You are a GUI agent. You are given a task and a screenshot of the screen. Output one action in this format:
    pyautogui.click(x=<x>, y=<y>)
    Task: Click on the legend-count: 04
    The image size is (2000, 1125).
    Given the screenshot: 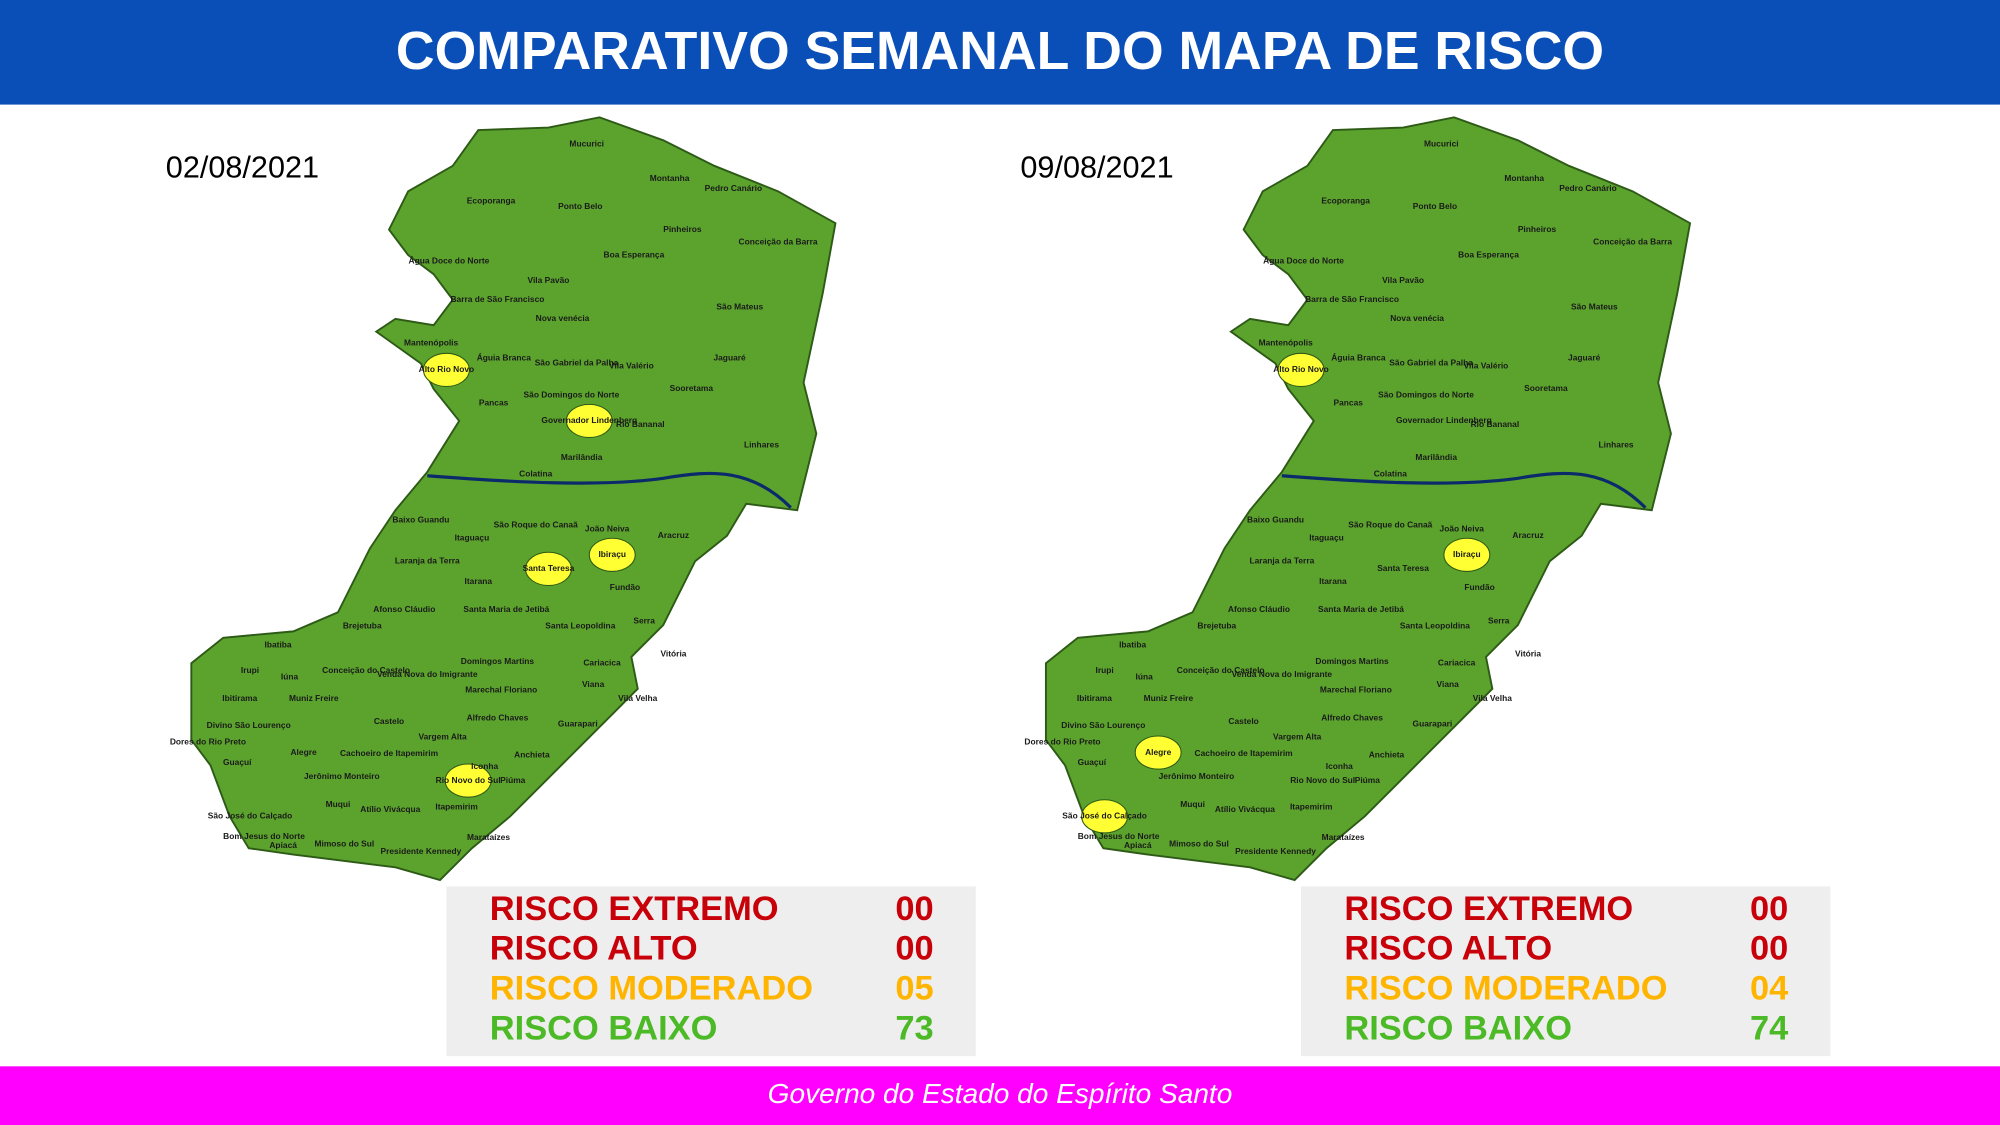 What is the action you would take?
    pyautogui.click(x=1769, y=989)
    